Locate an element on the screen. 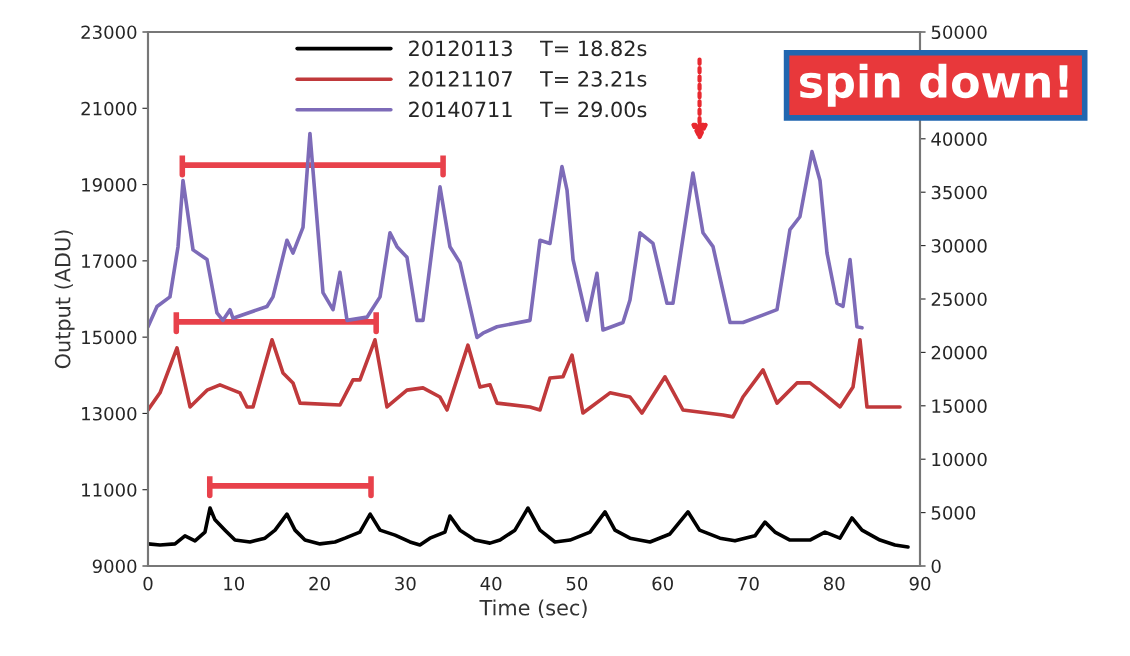 Image resolution: width=1130 pixels, height=656 pixels. y2-tick-label: 50000 is located at coordinates (959, 32).